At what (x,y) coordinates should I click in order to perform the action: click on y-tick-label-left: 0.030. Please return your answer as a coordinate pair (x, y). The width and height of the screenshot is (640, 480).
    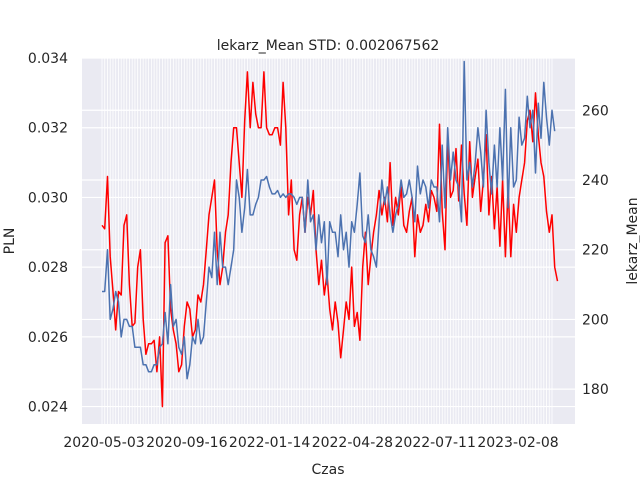
    Looking at the image, I should click on (48, 198).